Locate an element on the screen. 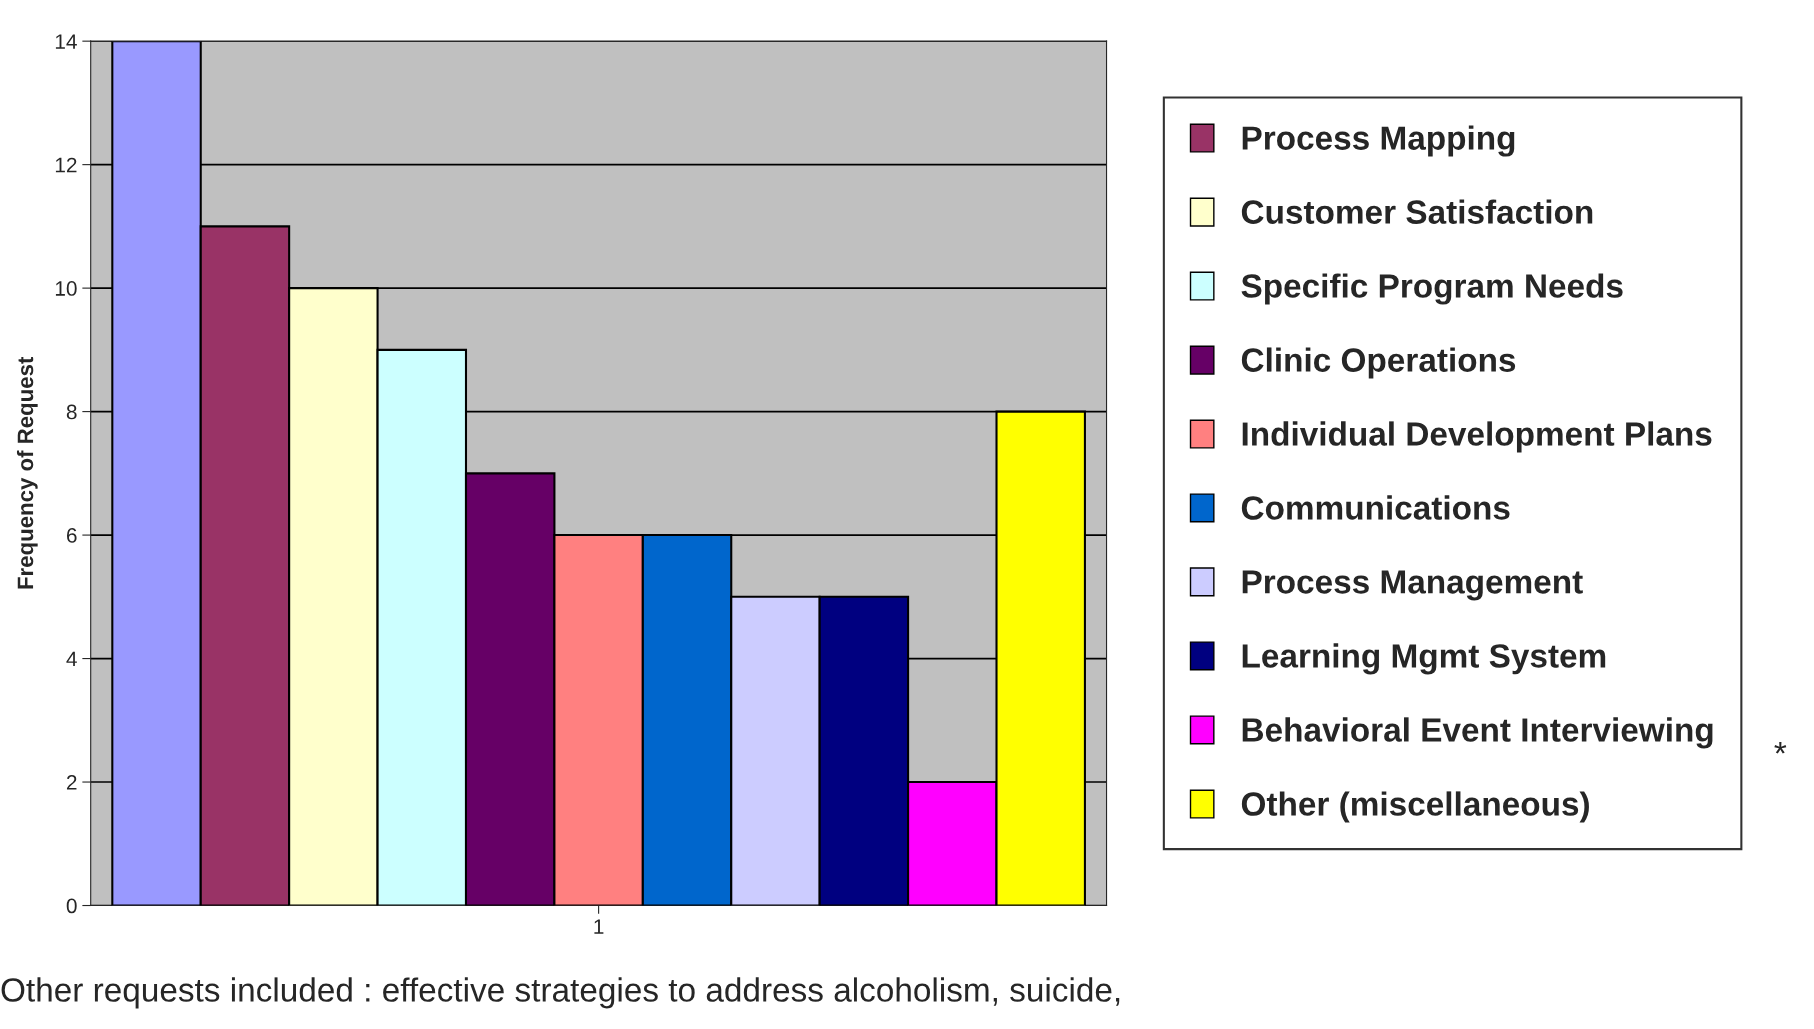  legend-label: Individual Development Plans is located at coordinates (1477, 437).